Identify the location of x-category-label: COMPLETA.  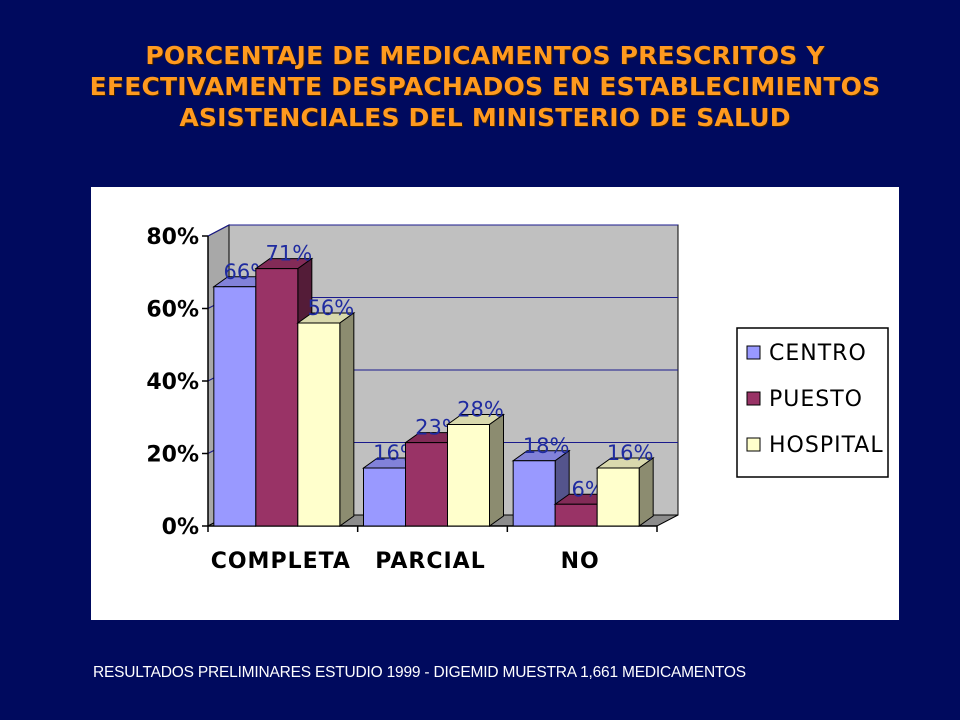
(281, 561).